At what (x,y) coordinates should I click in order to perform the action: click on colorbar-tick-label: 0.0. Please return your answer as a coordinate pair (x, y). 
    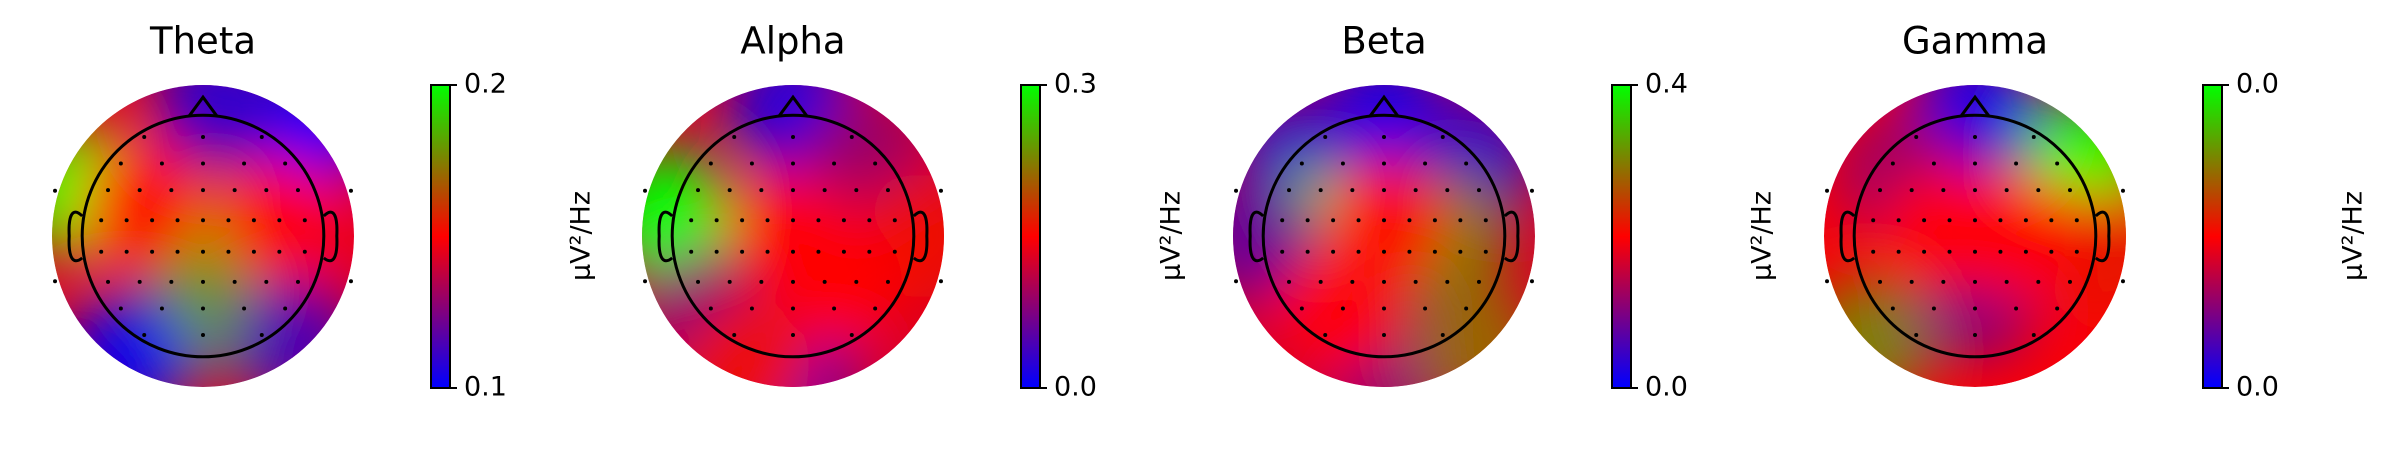
    Looking at the image, I should click on (1075, 387).